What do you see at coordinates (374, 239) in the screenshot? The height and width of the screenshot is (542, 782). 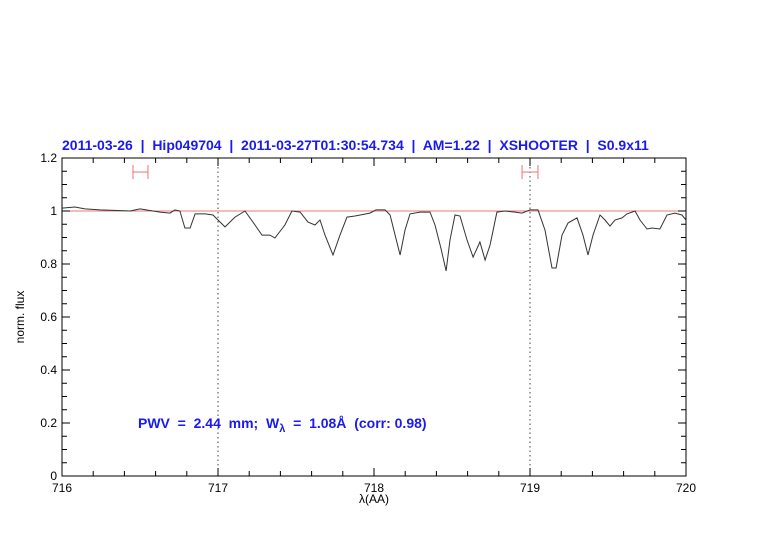 I see `spectrum-line` at bounding box center [374, 239].